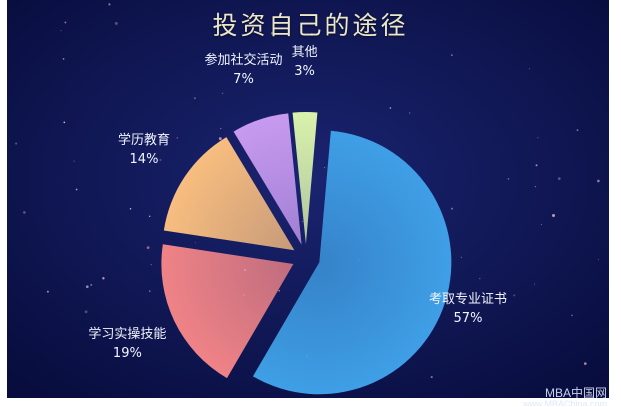 The height and width of the screenshot is (407, 621). Describe the element at coordinates (243, 80) in the screenshot. I see `slice-percent: 7%` at that location.